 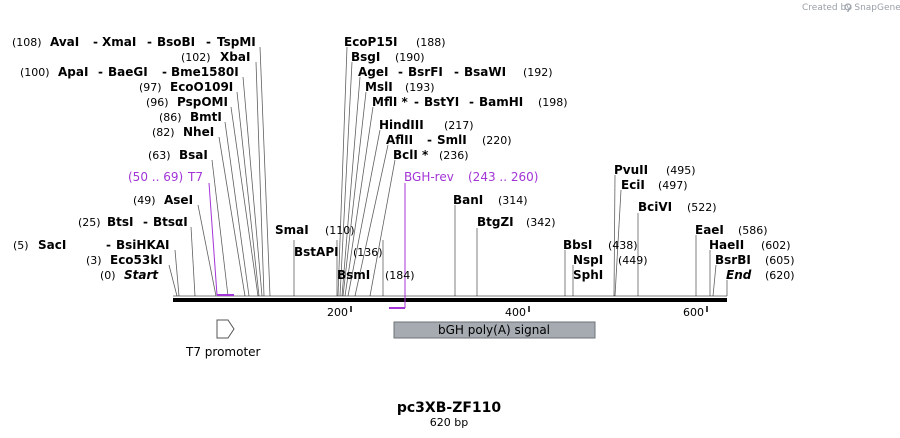 What do you see at coordinates (94, 260) in the screenshot?
I see `site-eco53ki-pos: (3)` at bounding box center [94, 260].